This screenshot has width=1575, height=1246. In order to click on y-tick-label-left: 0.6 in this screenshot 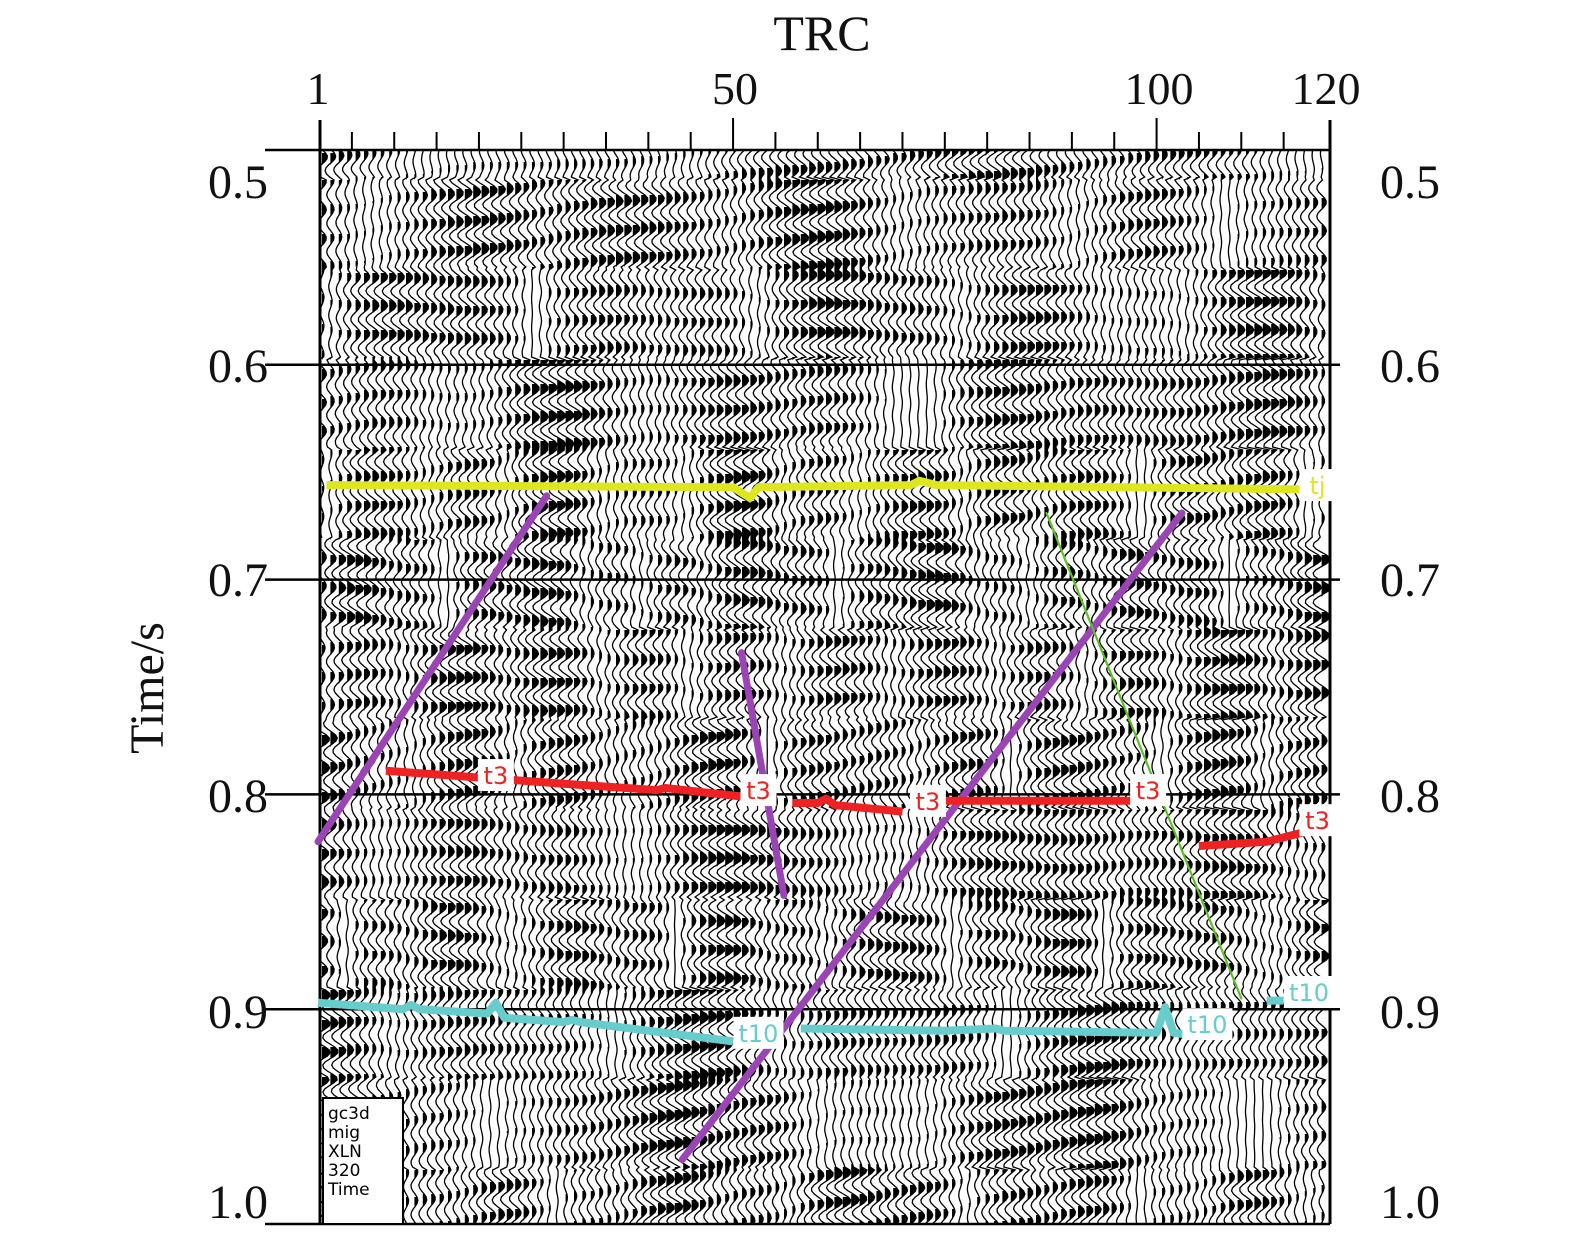, I will do `click(238, 366)`.